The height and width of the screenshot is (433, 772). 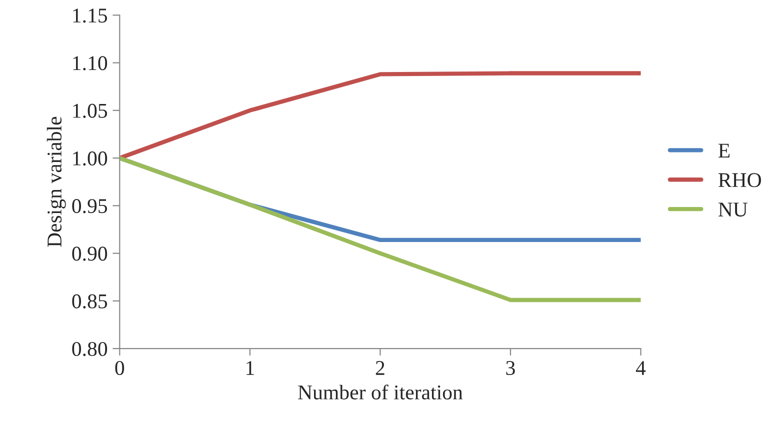 I want to click on line-series, so click(x=380, y=115).